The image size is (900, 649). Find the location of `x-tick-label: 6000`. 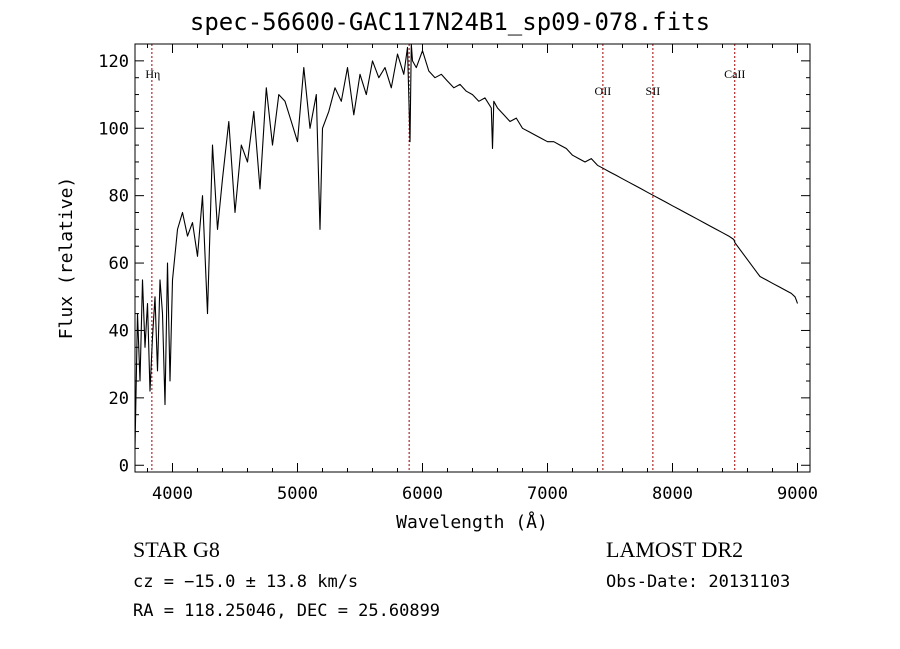

x-tick-label: 6000 is located at coordinates (422, 494).